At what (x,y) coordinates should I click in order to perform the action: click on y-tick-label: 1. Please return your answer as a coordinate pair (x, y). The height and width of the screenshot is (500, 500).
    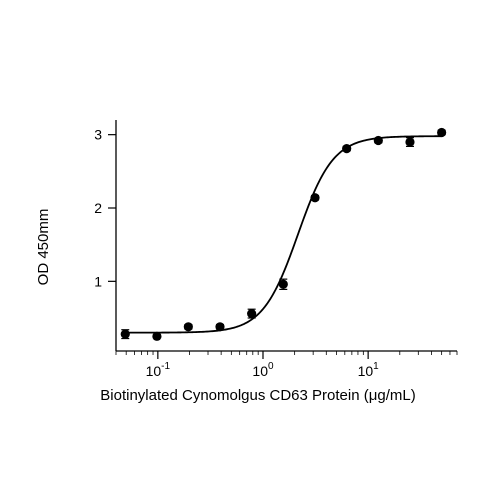
    Looking at the image, I should click on (98, 281).